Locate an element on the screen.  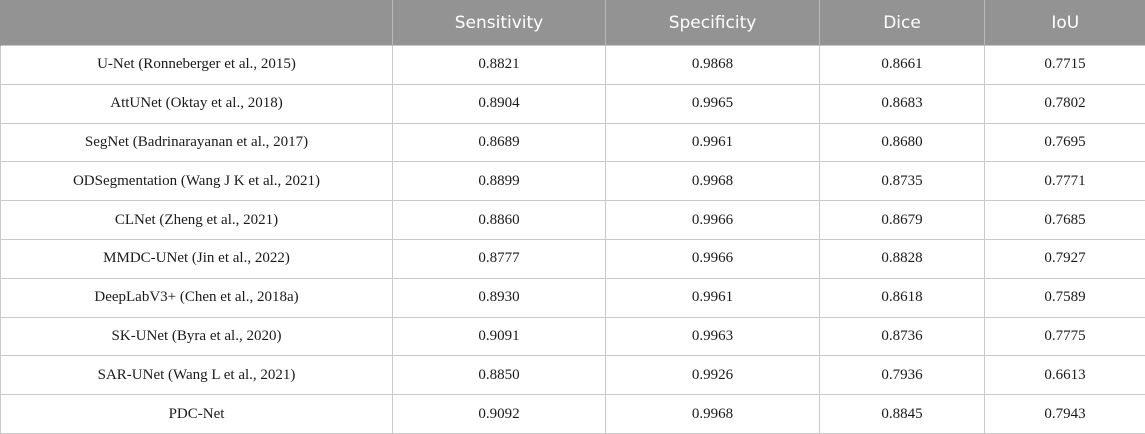
method-cell: DeepLabV3+ (Chen et al., 2018a) is located at coordinates (196, 297).